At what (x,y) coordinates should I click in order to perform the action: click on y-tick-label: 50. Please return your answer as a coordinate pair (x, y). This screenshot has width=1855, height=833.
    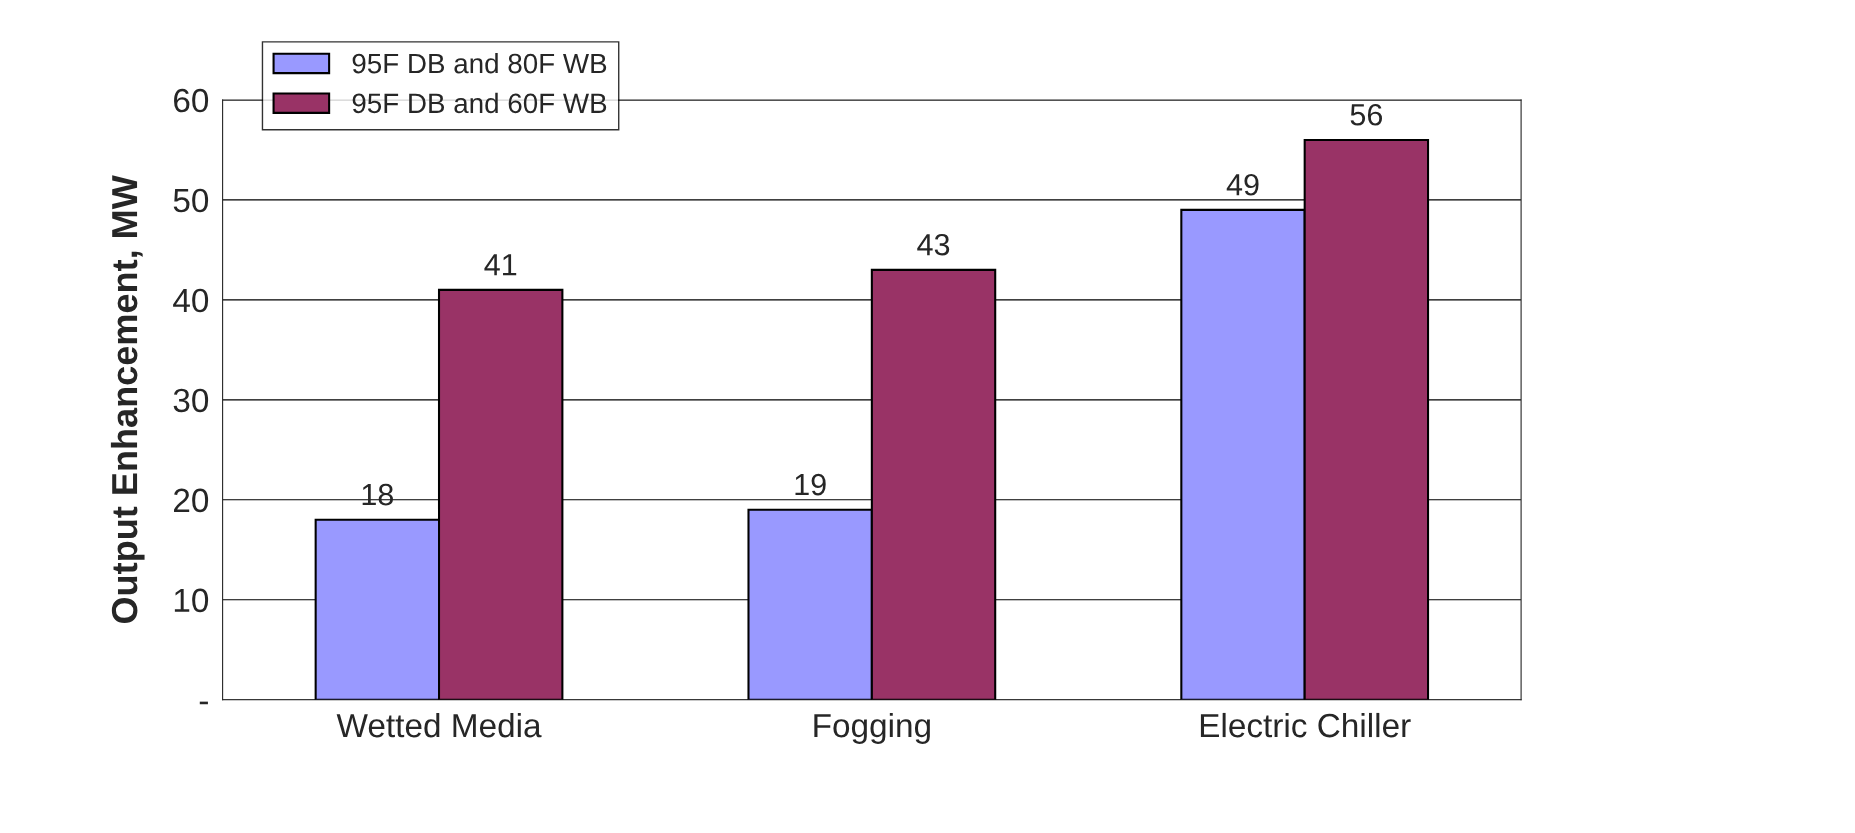
    Looking at the image, I should click on (191, 200).